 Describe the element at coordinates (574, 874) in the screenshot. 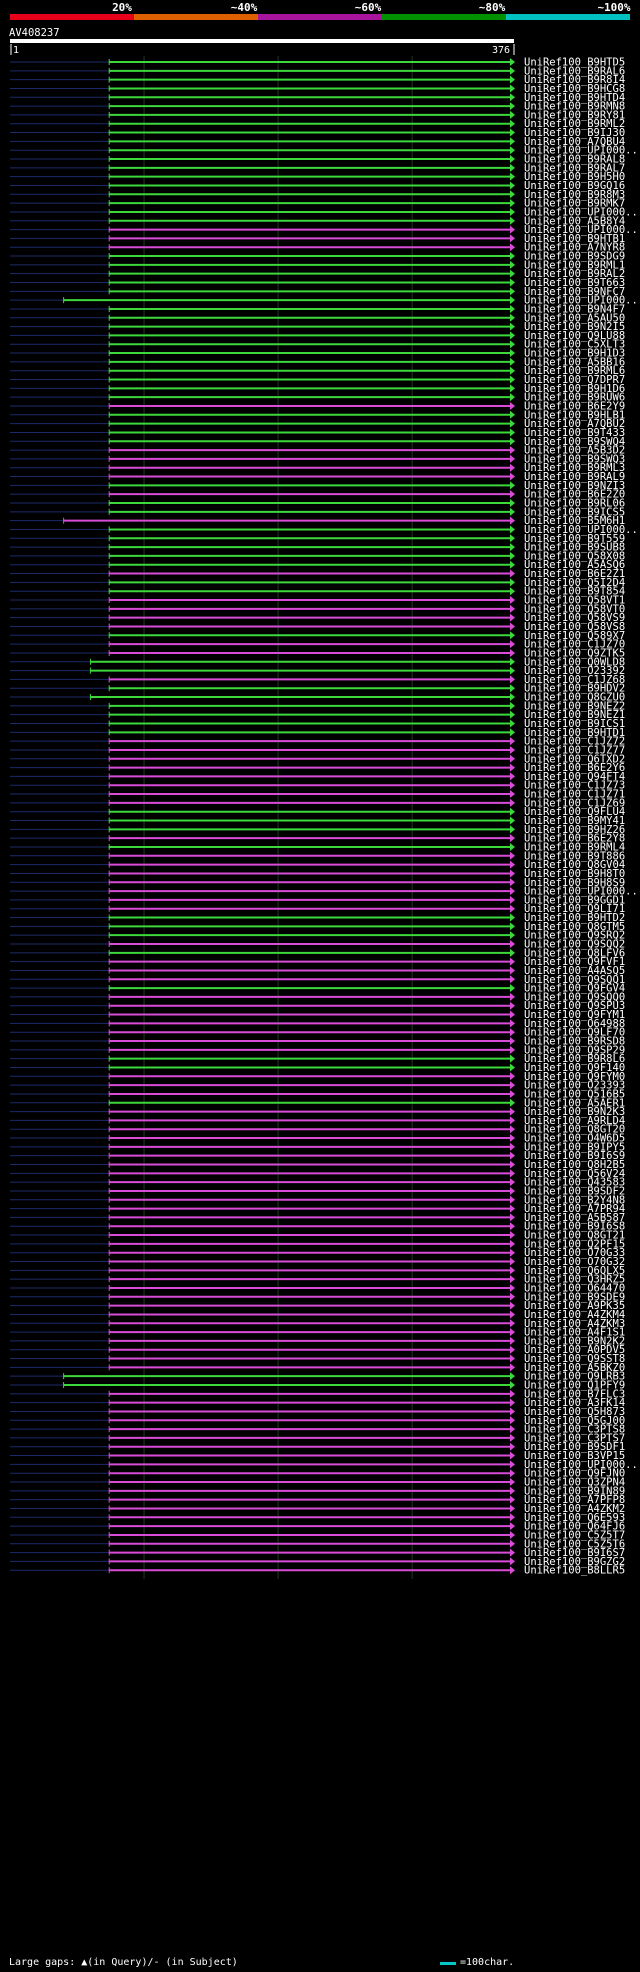

I see `hit-label: UniRef100_B9H8T0` at that location.